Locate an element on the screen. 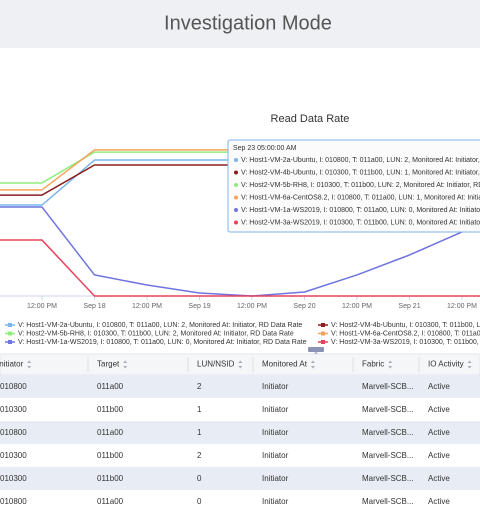 This screenshot has width=480, height=514. x-tick-label: Sep 19 is located at coordinates (199, 306).